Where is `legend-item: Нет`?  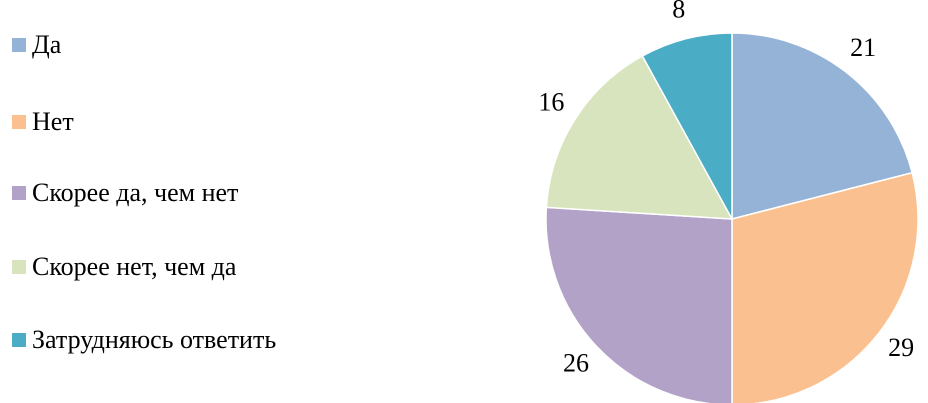 legend-item: Нет is located at coordinates (43, 122).